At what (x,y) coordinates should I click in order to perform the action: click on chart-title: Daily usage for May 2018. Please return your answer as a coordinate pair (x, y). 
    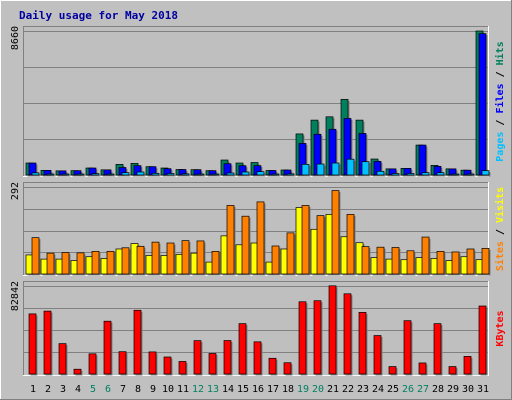
    Looking at the image, I should click on (98, 15).